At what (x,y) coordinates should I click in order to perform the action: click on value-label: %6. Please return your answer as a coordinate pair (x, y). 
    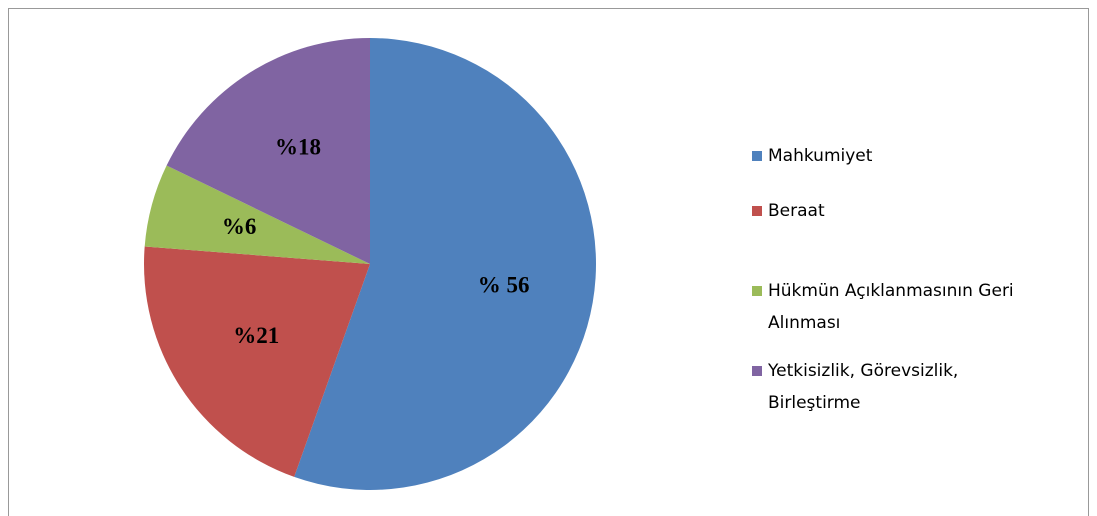
    Looking at the image, I should click on (239, 226).